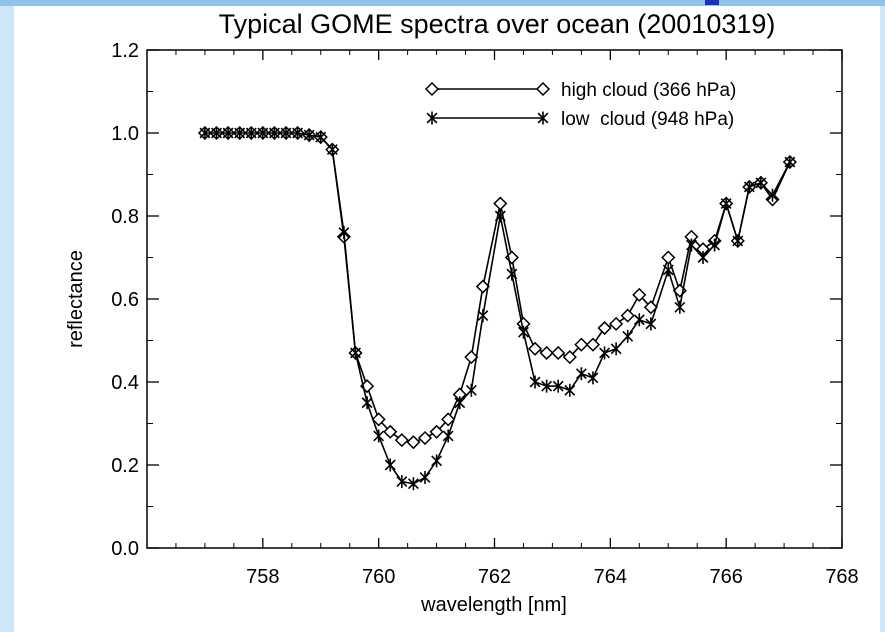  Describe the element at coordinates (125, 466) in the screenshot. I see `y-tick-label: 0.2` at that location.